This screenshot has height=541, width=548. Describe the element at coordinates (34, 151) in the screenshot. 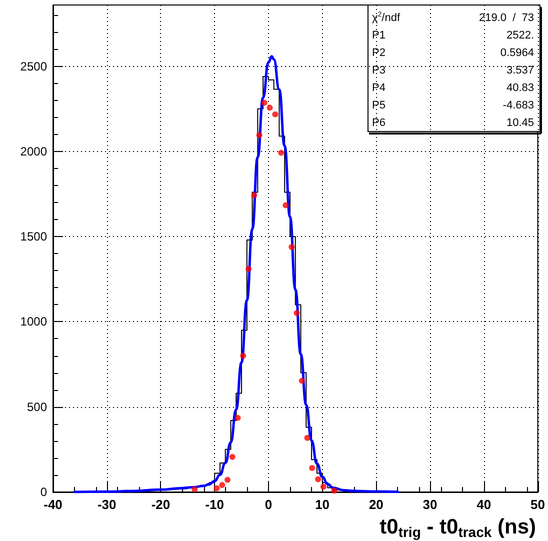

I see `y-tick-label: 2000` at that location.